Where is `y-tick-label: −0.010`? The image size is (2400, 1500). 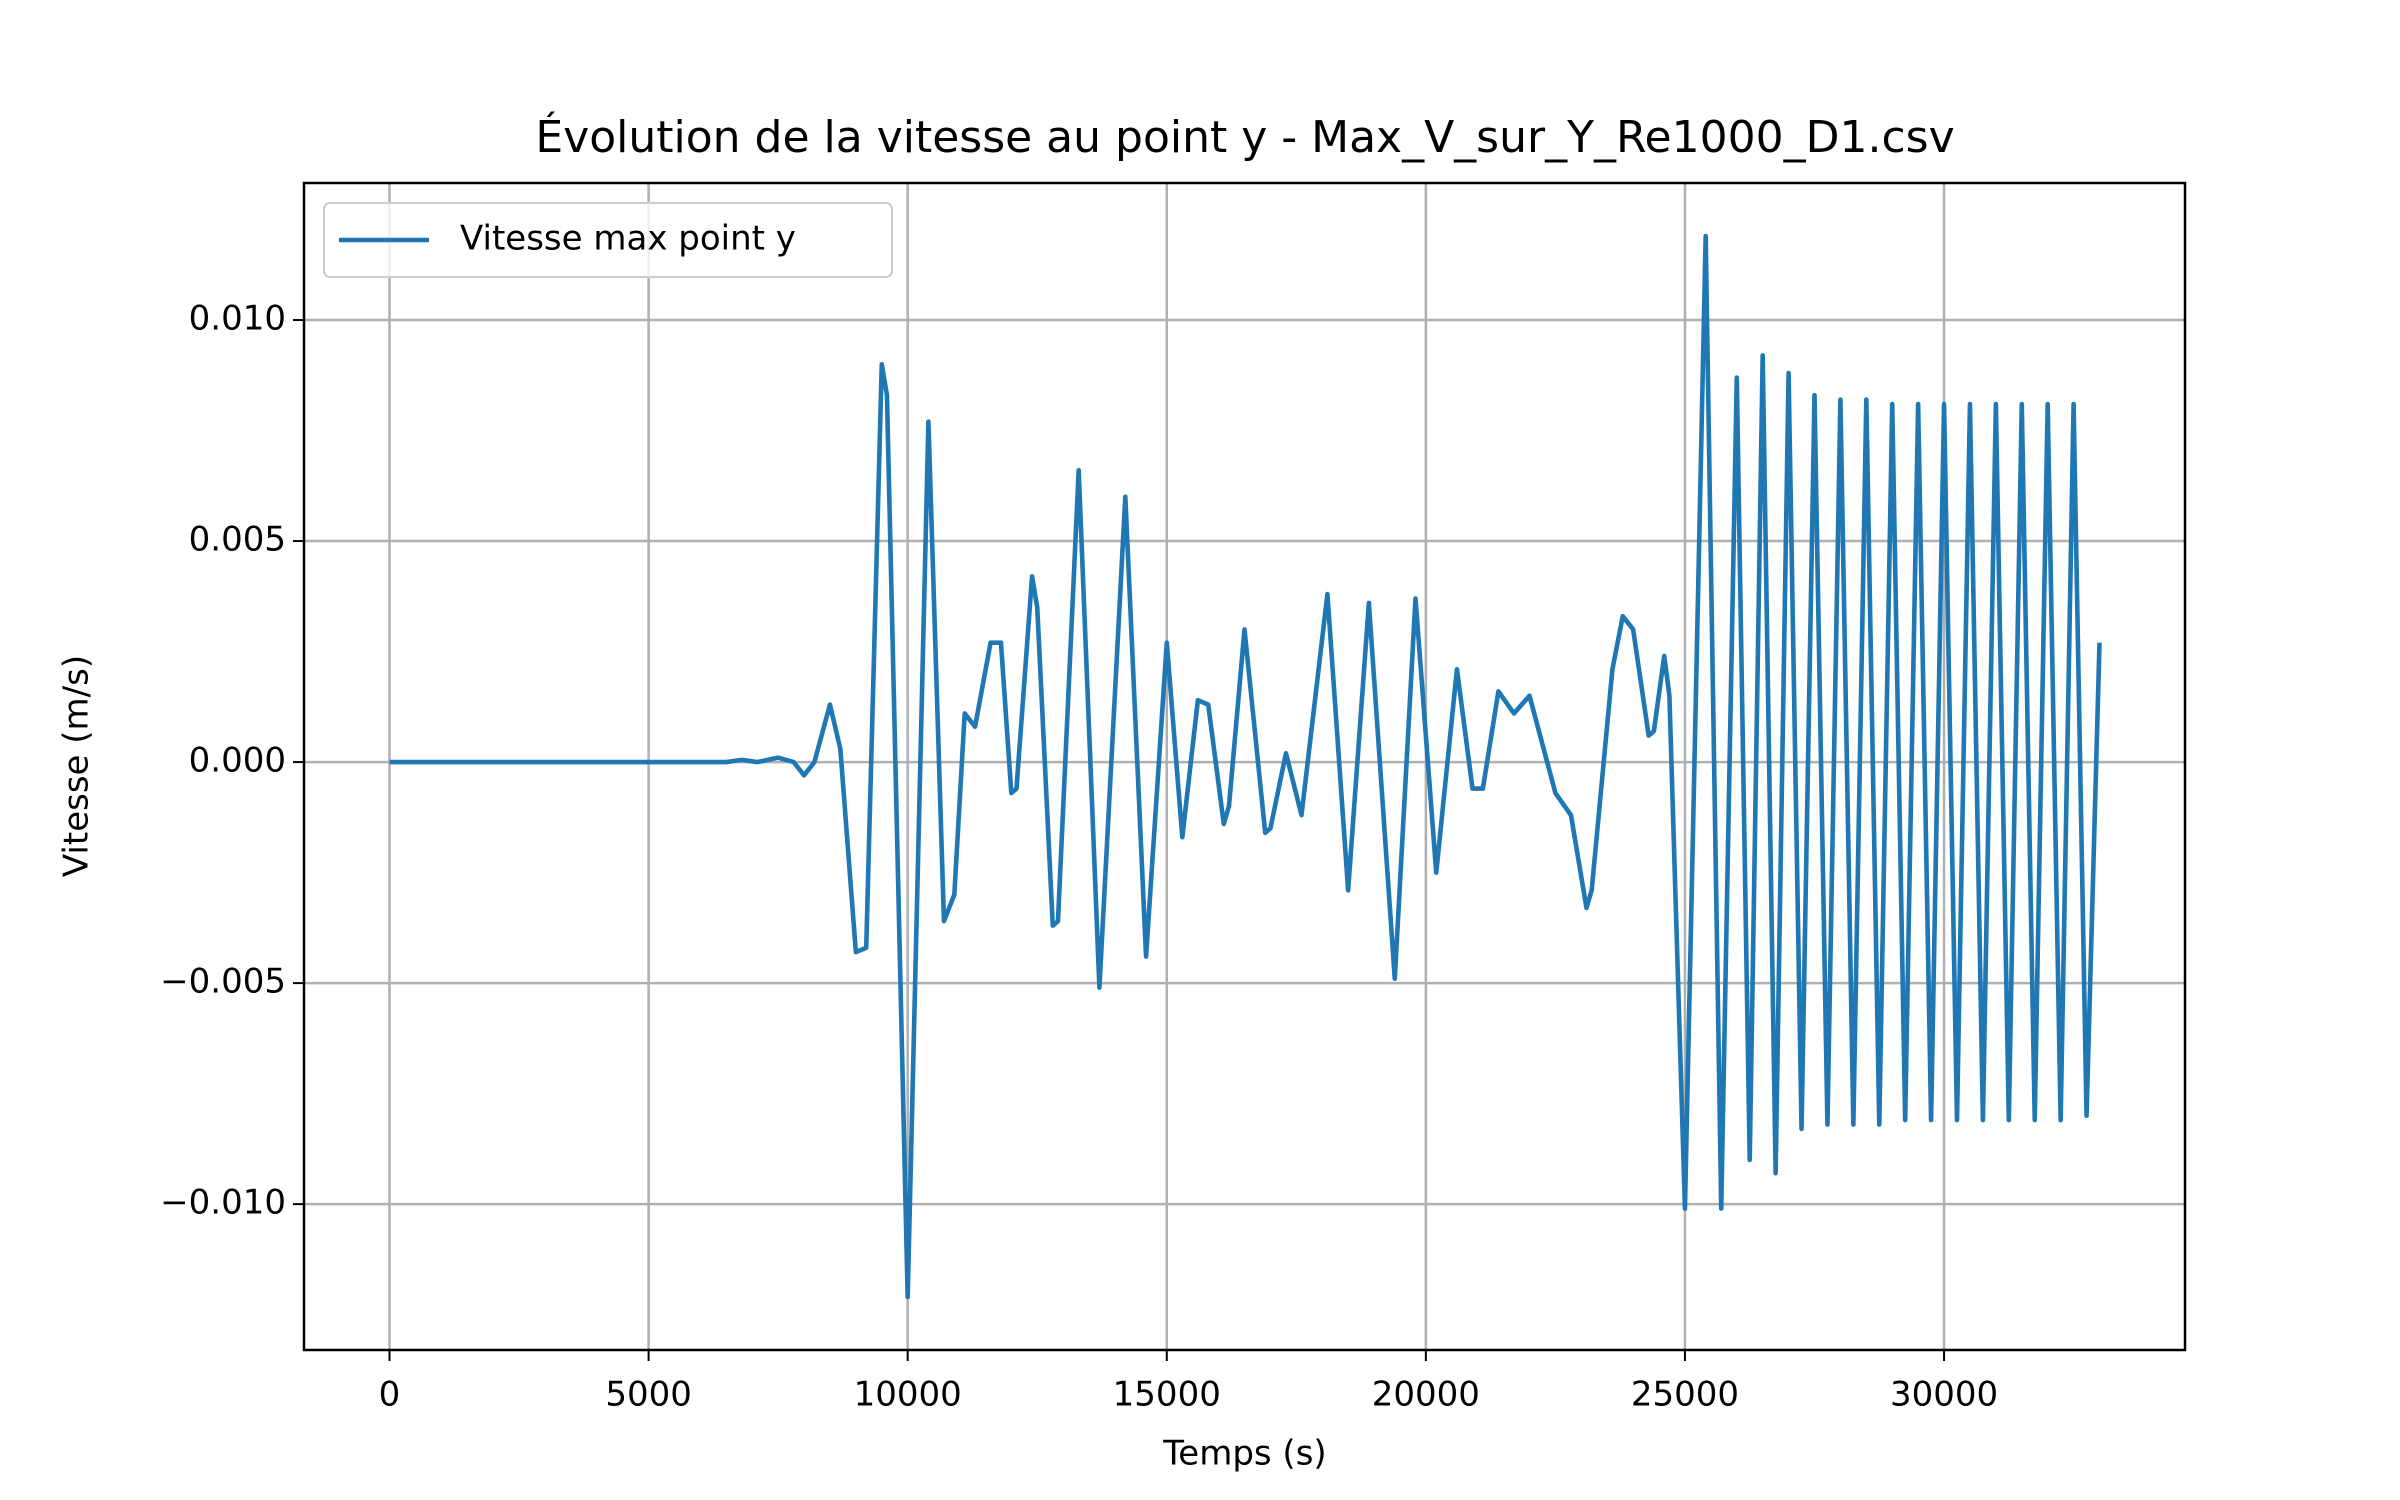 y-tick-label: −0.010 is located at coordinates (223, 1203).